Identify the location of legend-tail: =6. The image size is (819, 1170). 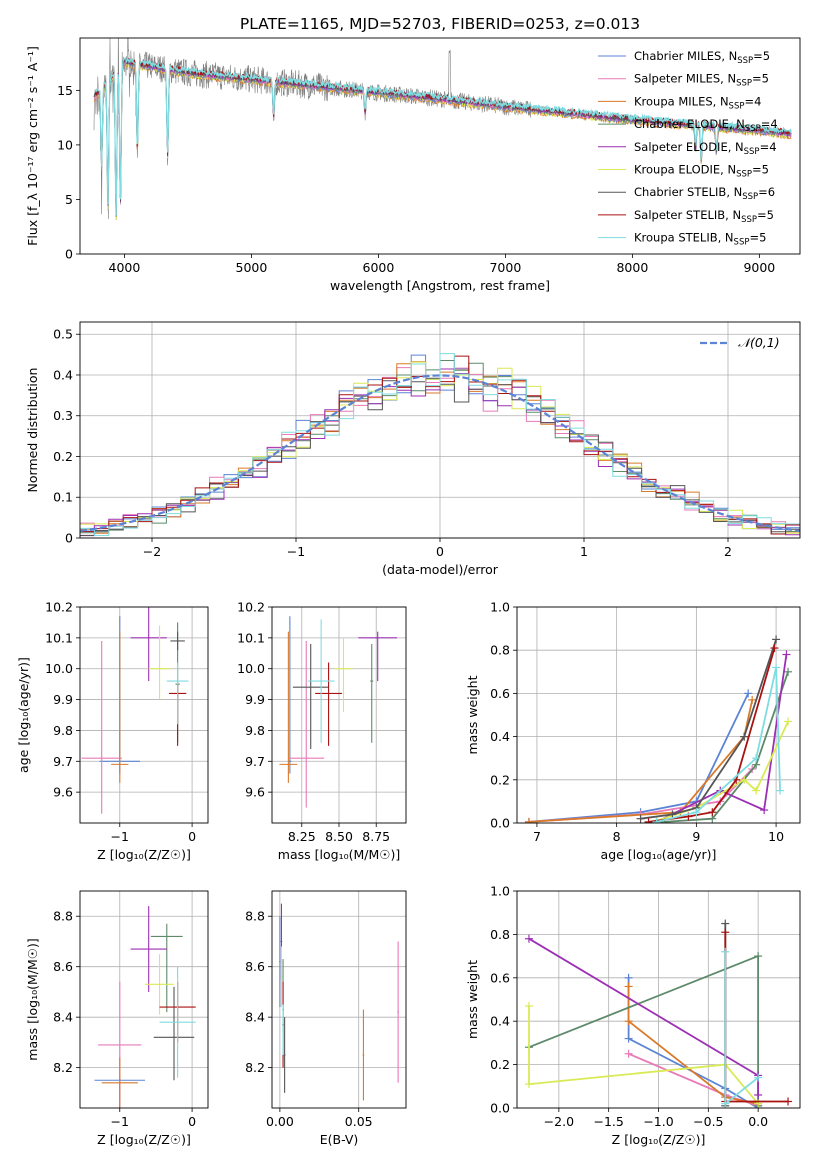
(766, 192).